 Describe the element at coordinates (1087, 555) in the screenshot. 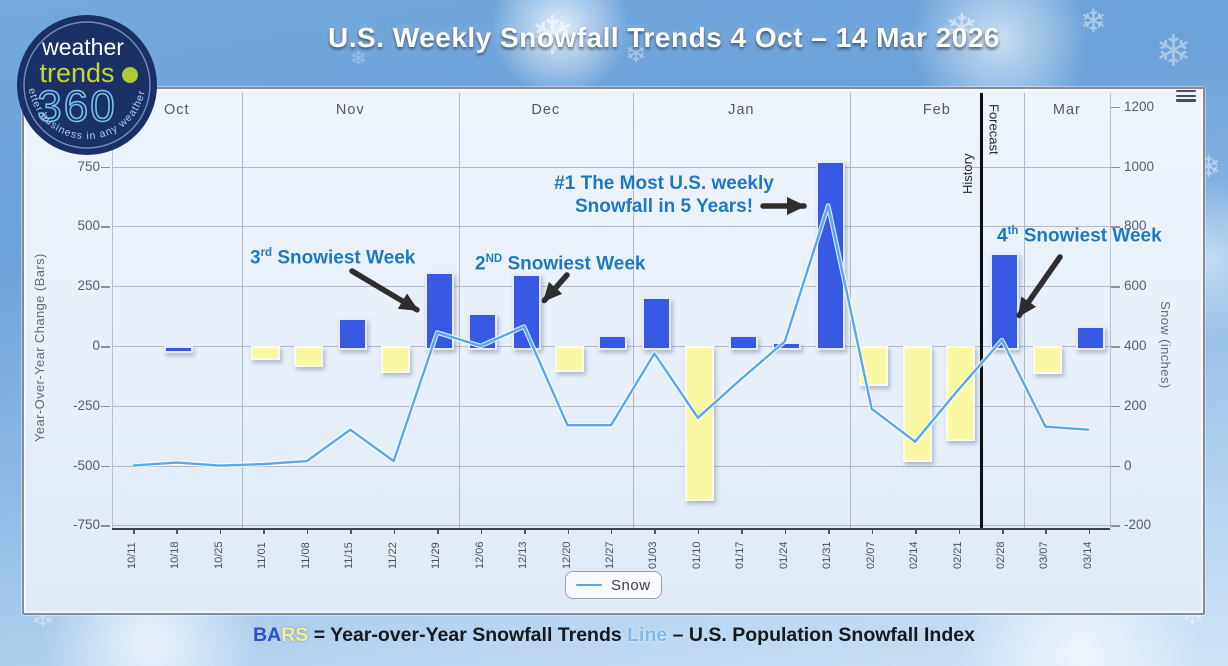

I see `x-tick-label: 03/14` at that location.